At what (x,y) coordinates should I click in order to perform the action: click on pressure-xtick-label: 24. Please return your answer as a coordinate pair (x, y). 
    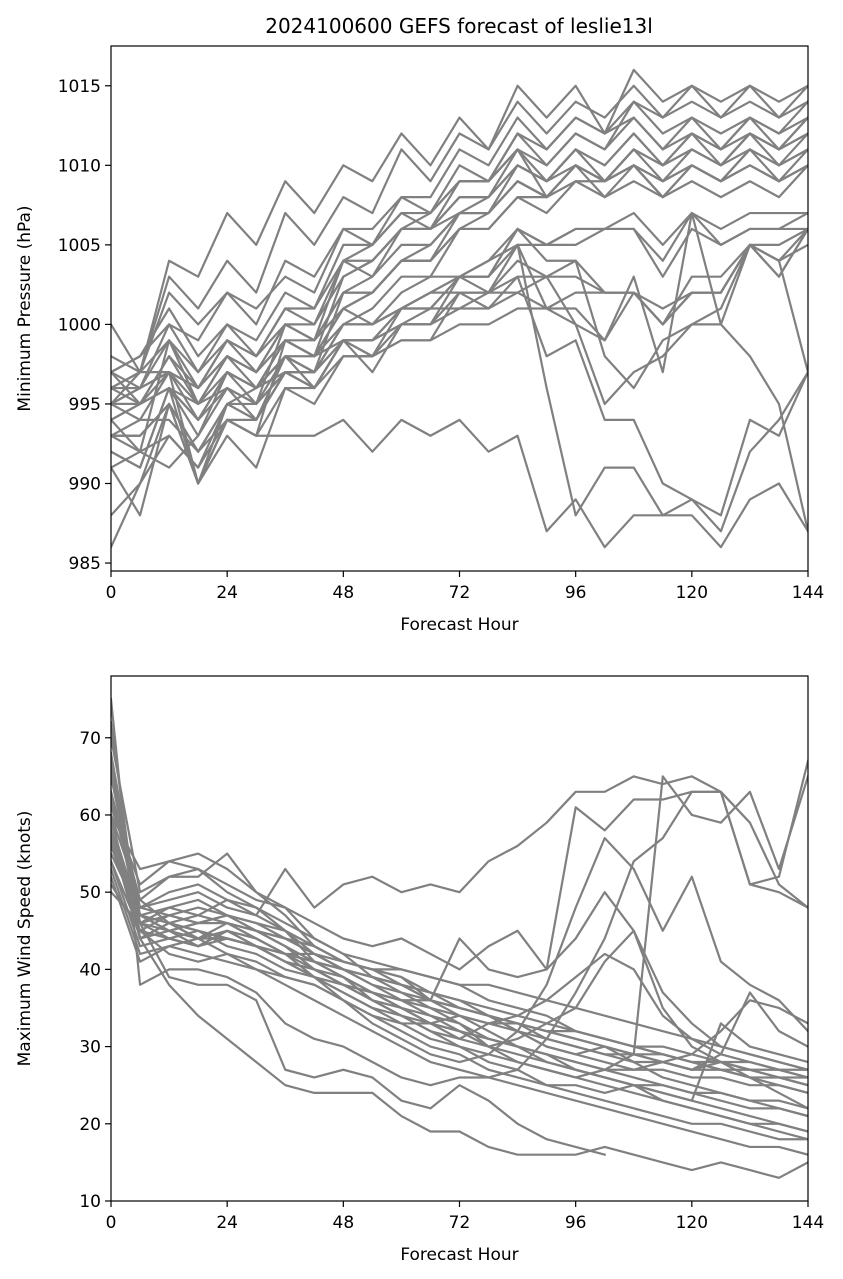
    Looking at the image, I should click on (227, 593).